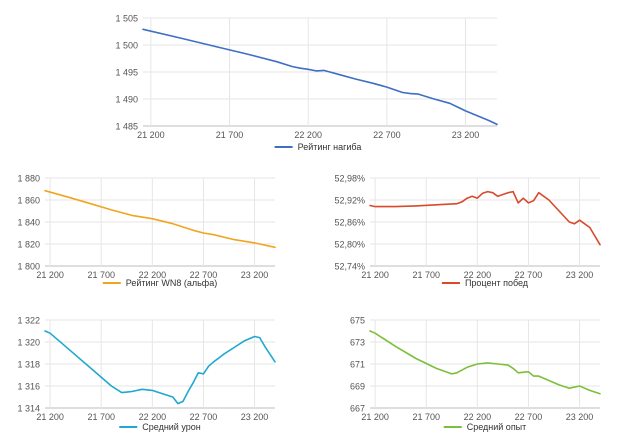 Image resolution: width=640 pixels, height=447 pixels. I want to click on y-tick-label: 52,86%, so click(349, 223).